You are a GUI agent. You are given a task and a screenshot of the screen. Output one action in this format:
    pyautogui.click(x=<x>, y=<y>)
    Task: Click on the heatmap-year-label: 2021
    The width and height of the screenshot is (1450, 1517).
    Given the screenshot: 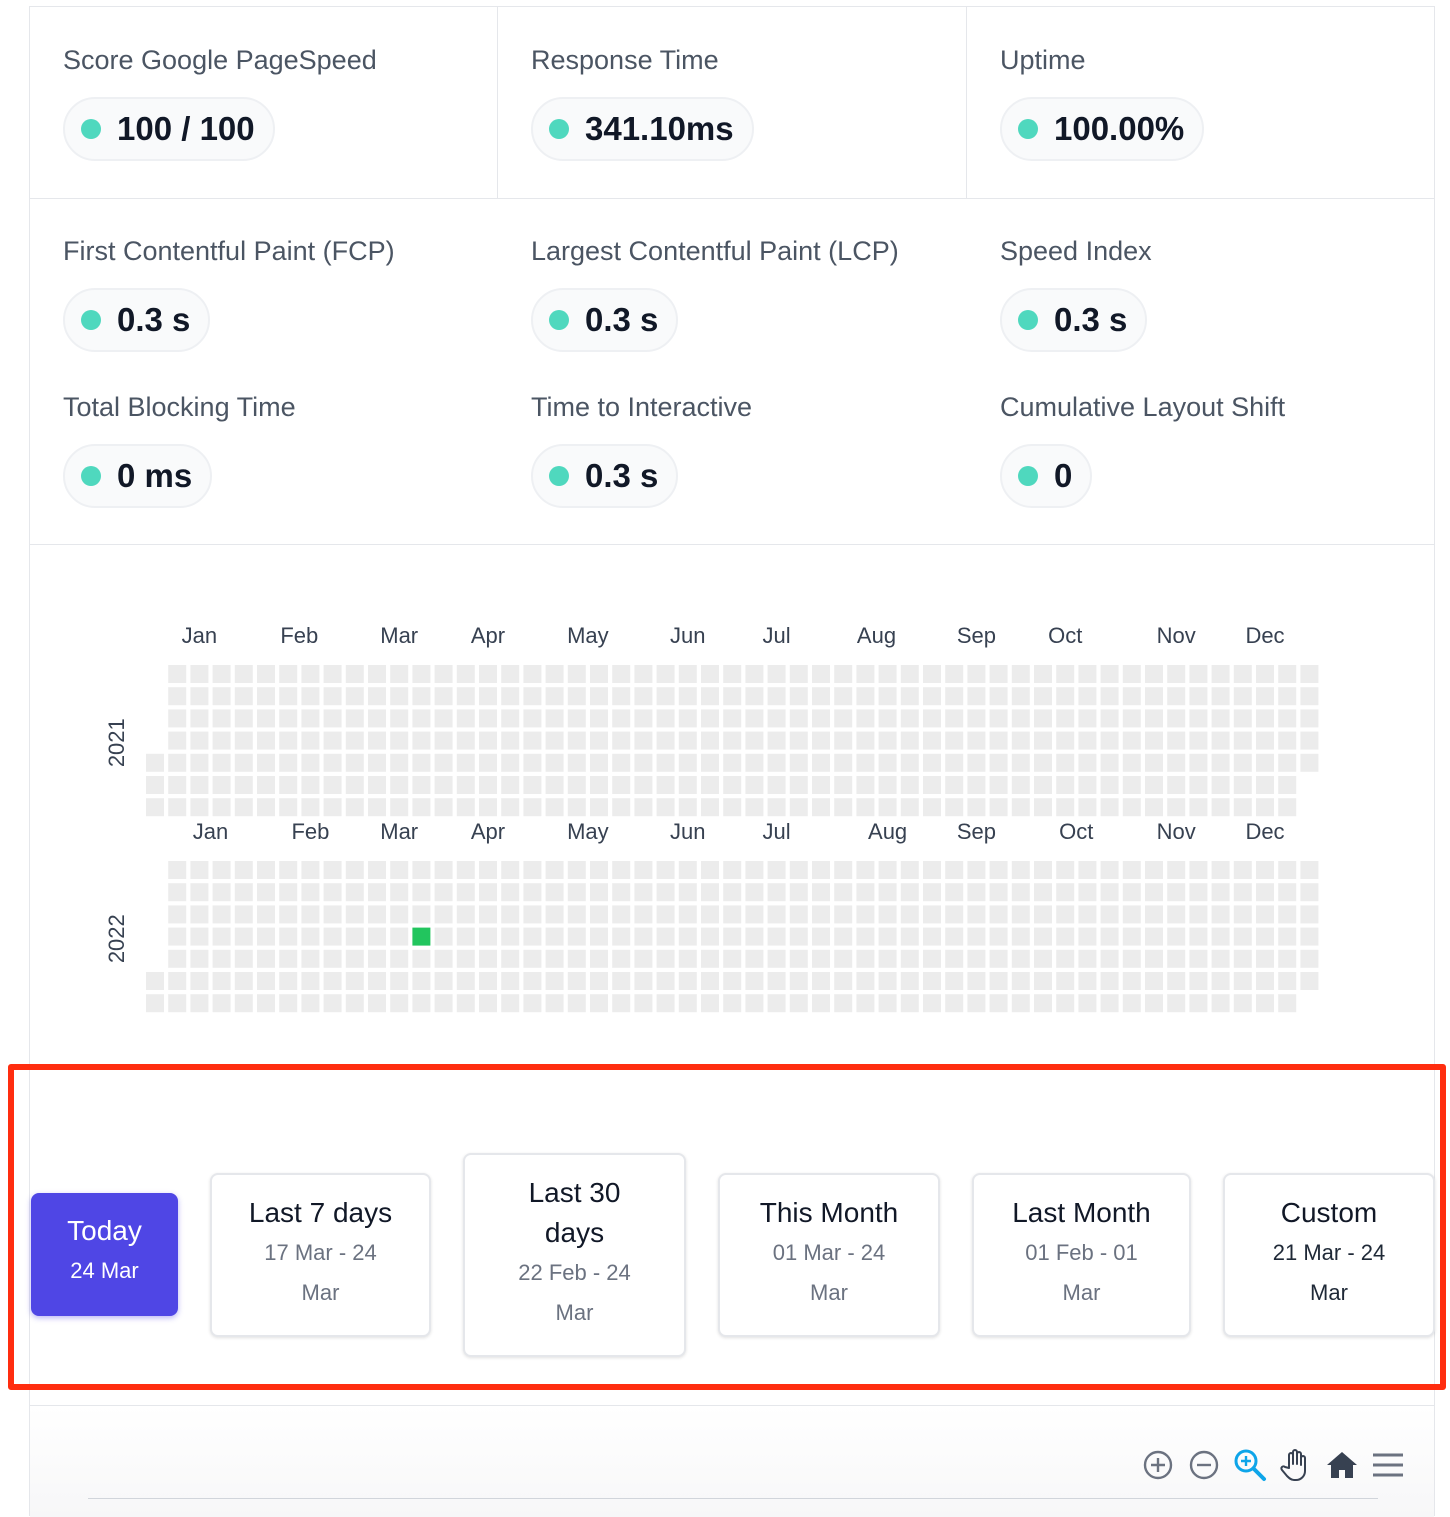 What is the action you would take?
    pyautogui.click(x=116, y=742)
    